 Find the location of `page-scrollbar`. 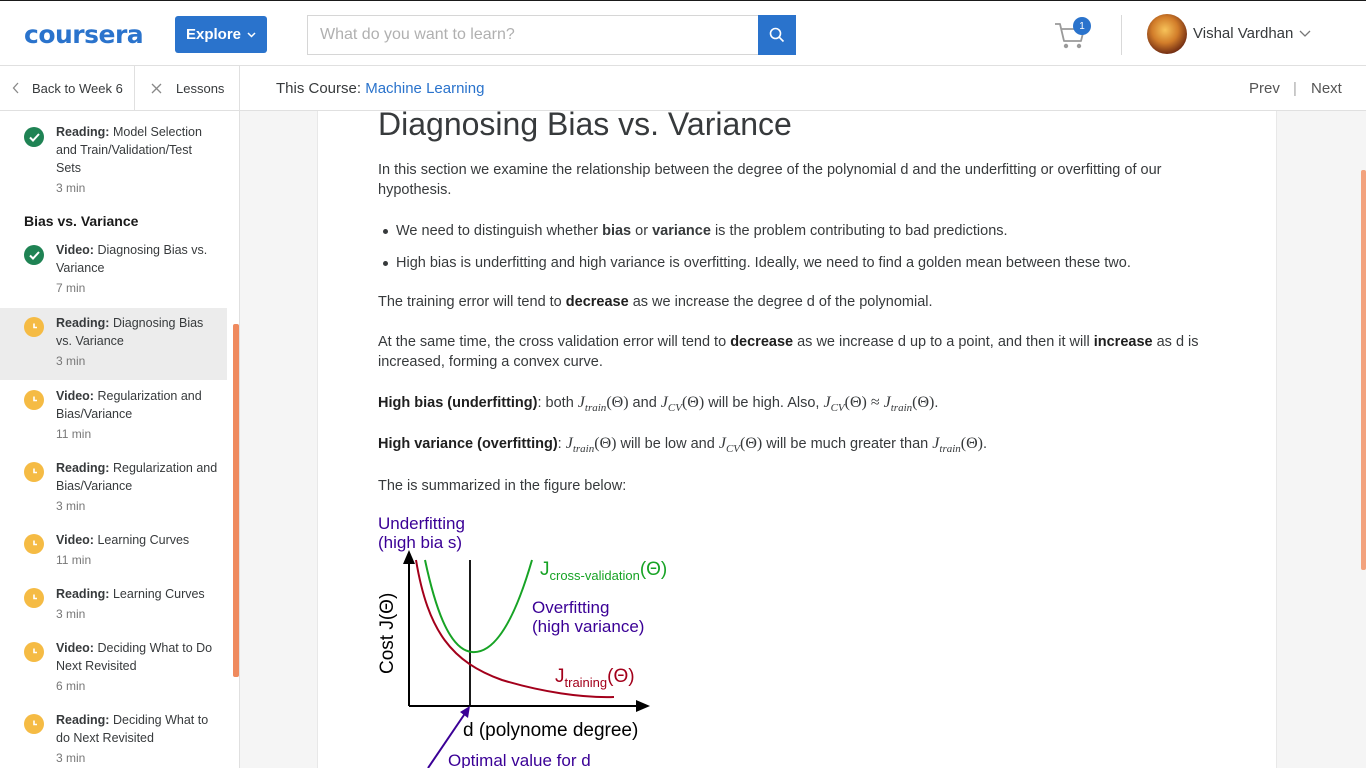

page-scrollbar is located at coordinates (1363, 370).